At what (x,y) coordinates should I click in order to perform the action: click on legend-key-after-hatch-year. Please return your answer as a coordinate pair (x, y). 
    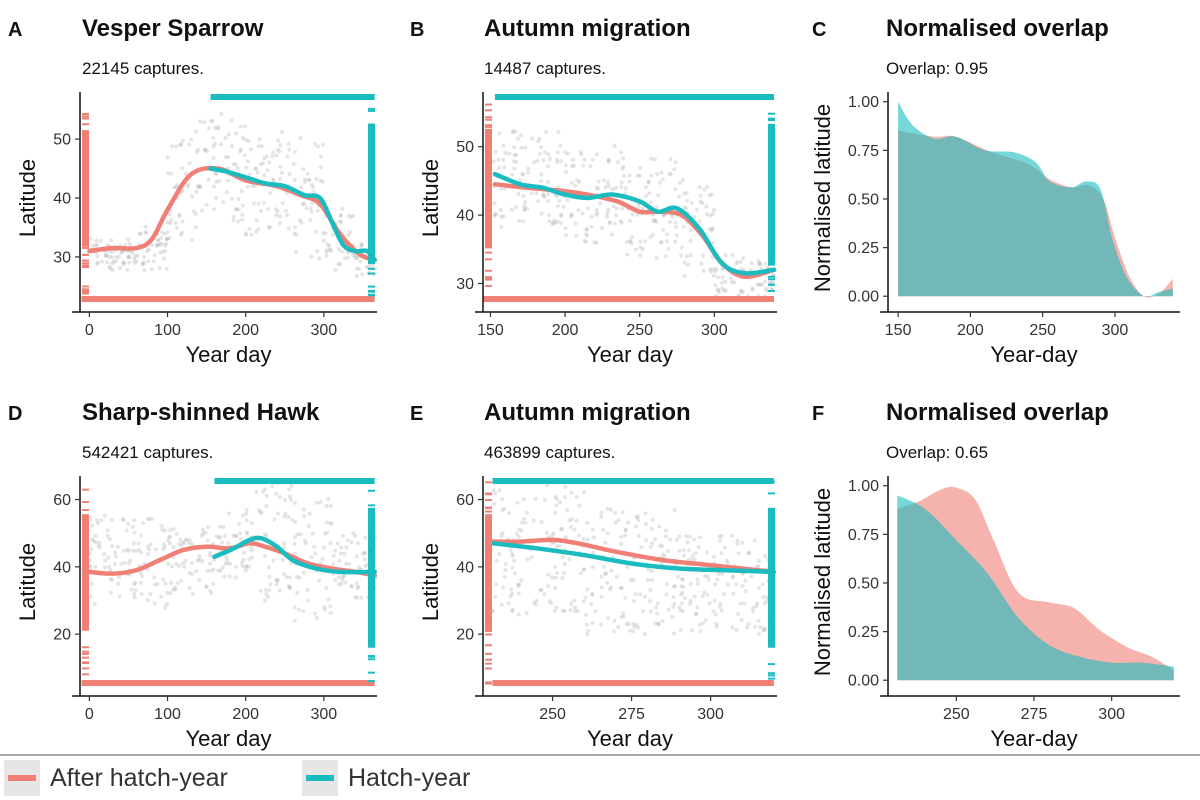
    Looking at the image, I should click on (22, 778).